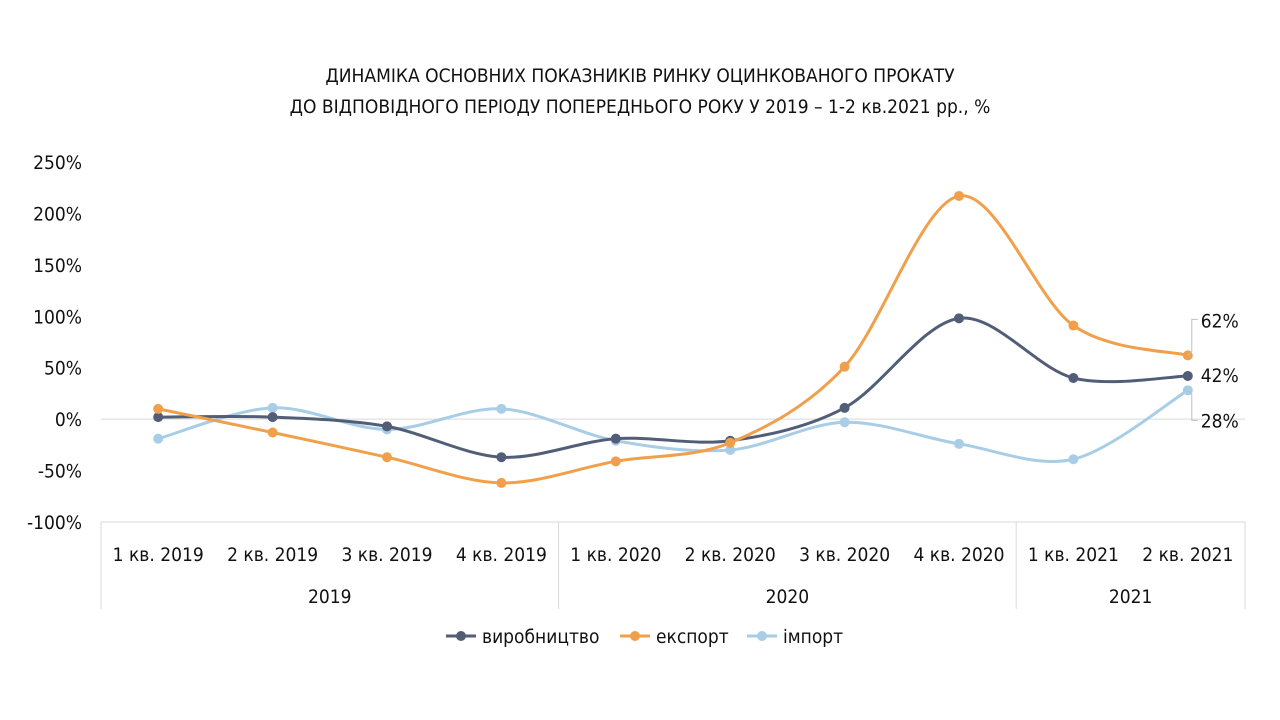  What do you see at coordinates (330, 597) in the screenshot?
I see `x-year-label: 2019` at bounding box center [330, 597].